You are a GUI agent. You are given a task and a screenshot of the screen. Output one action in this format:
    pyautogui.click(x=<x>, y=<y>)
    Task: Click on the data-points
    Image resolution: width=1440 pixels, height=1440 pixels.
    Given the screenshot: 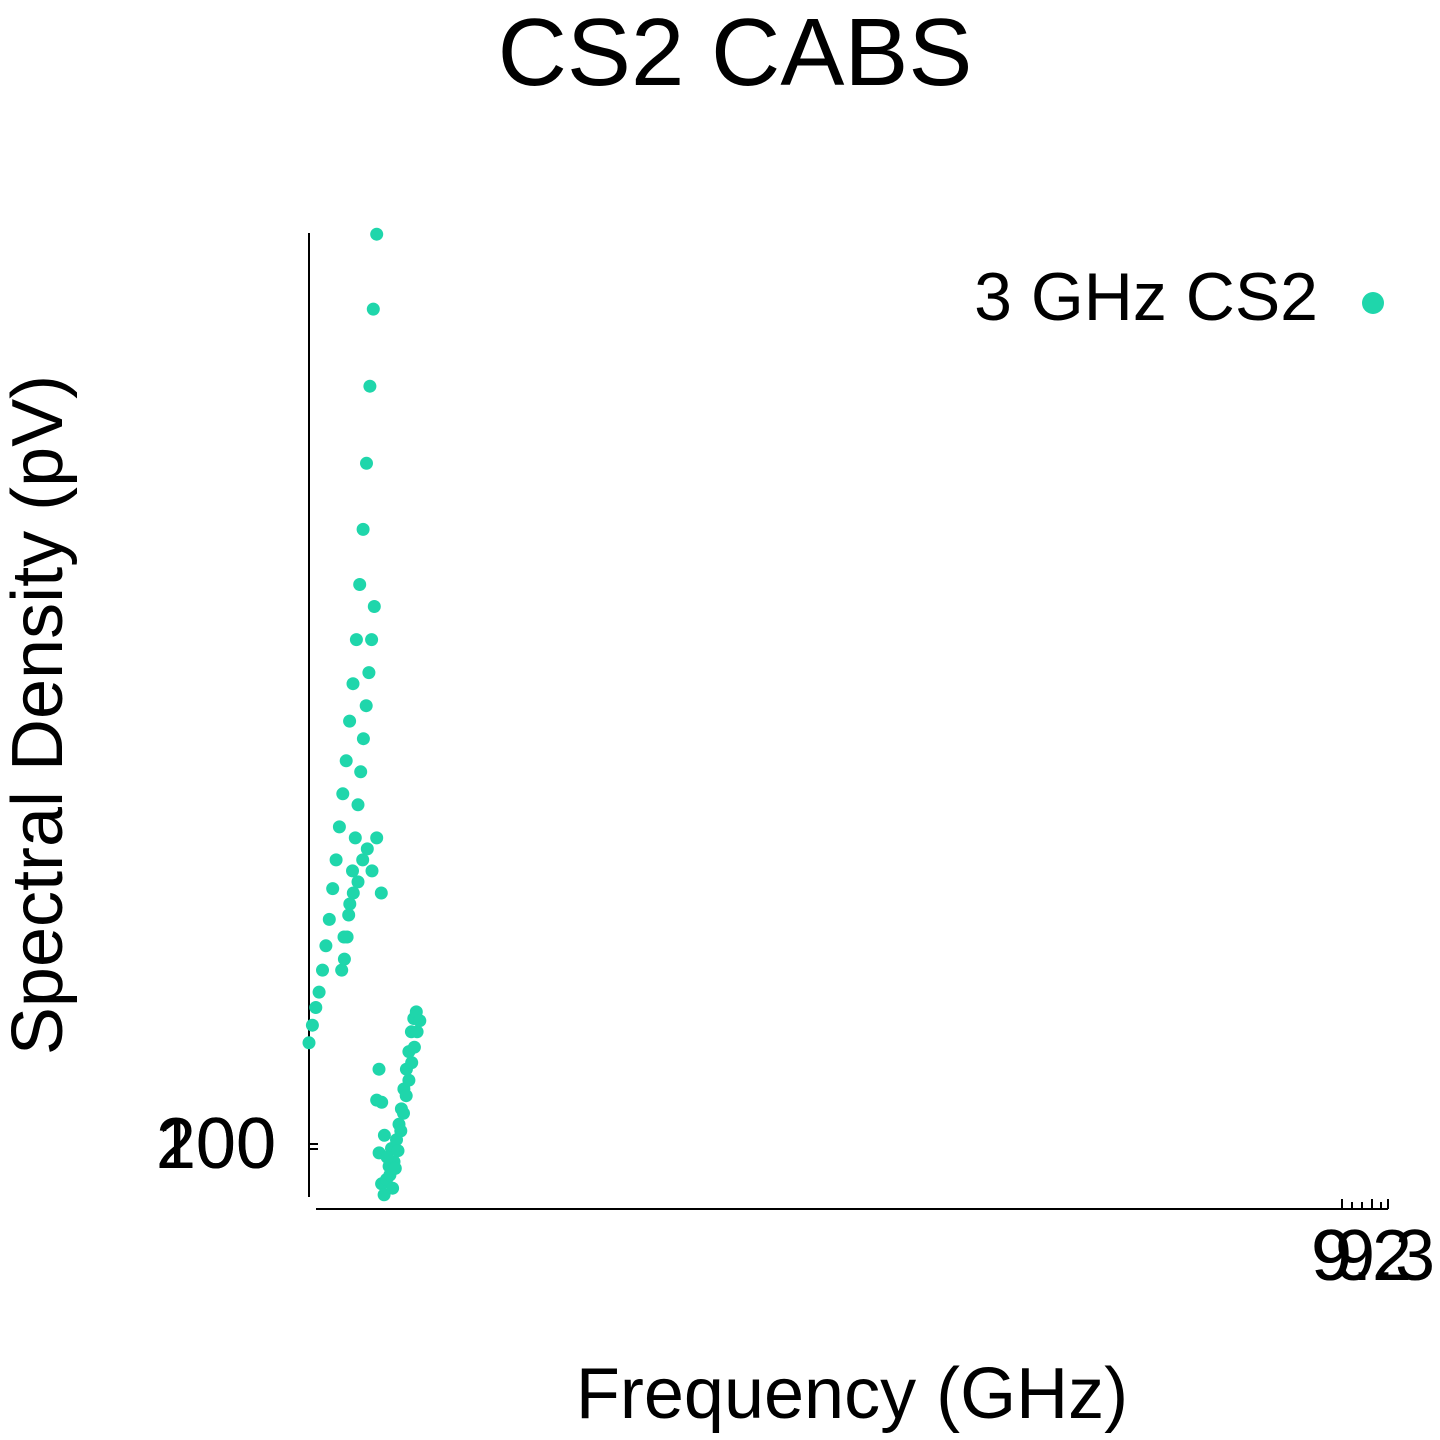 What is the action you would take?
    pyautogui.click(x=364, y=714)
    